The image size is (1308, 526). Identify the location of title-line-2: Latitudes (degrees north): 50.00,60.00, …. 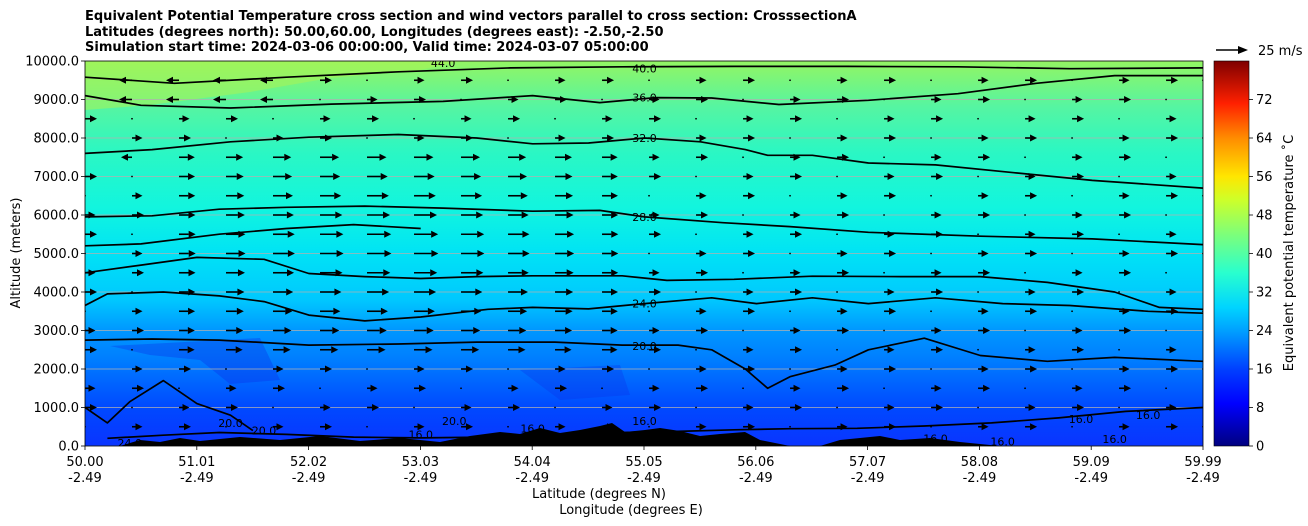
(374, 32).